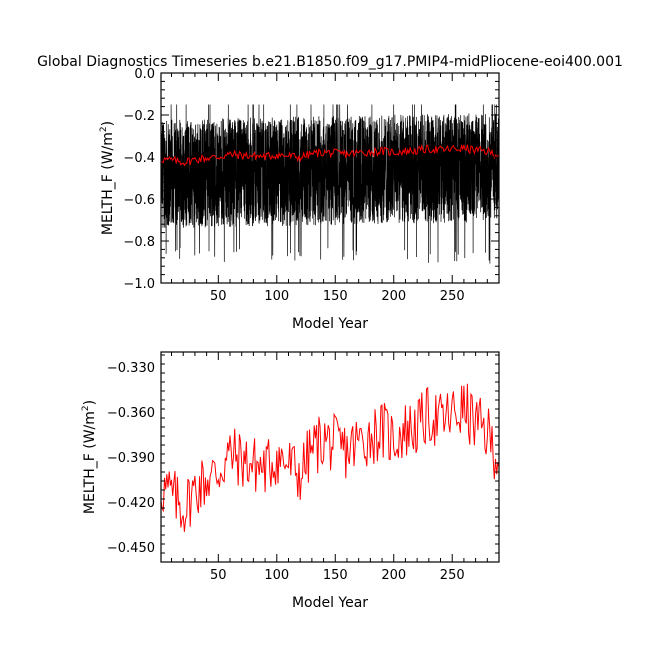 This screenshot has width=660, height=659. What do you see at coordinates (131, 368) in the screenshot?
I see `bottom-y-tick-label: −0.330` at bounding box center [131, 368].